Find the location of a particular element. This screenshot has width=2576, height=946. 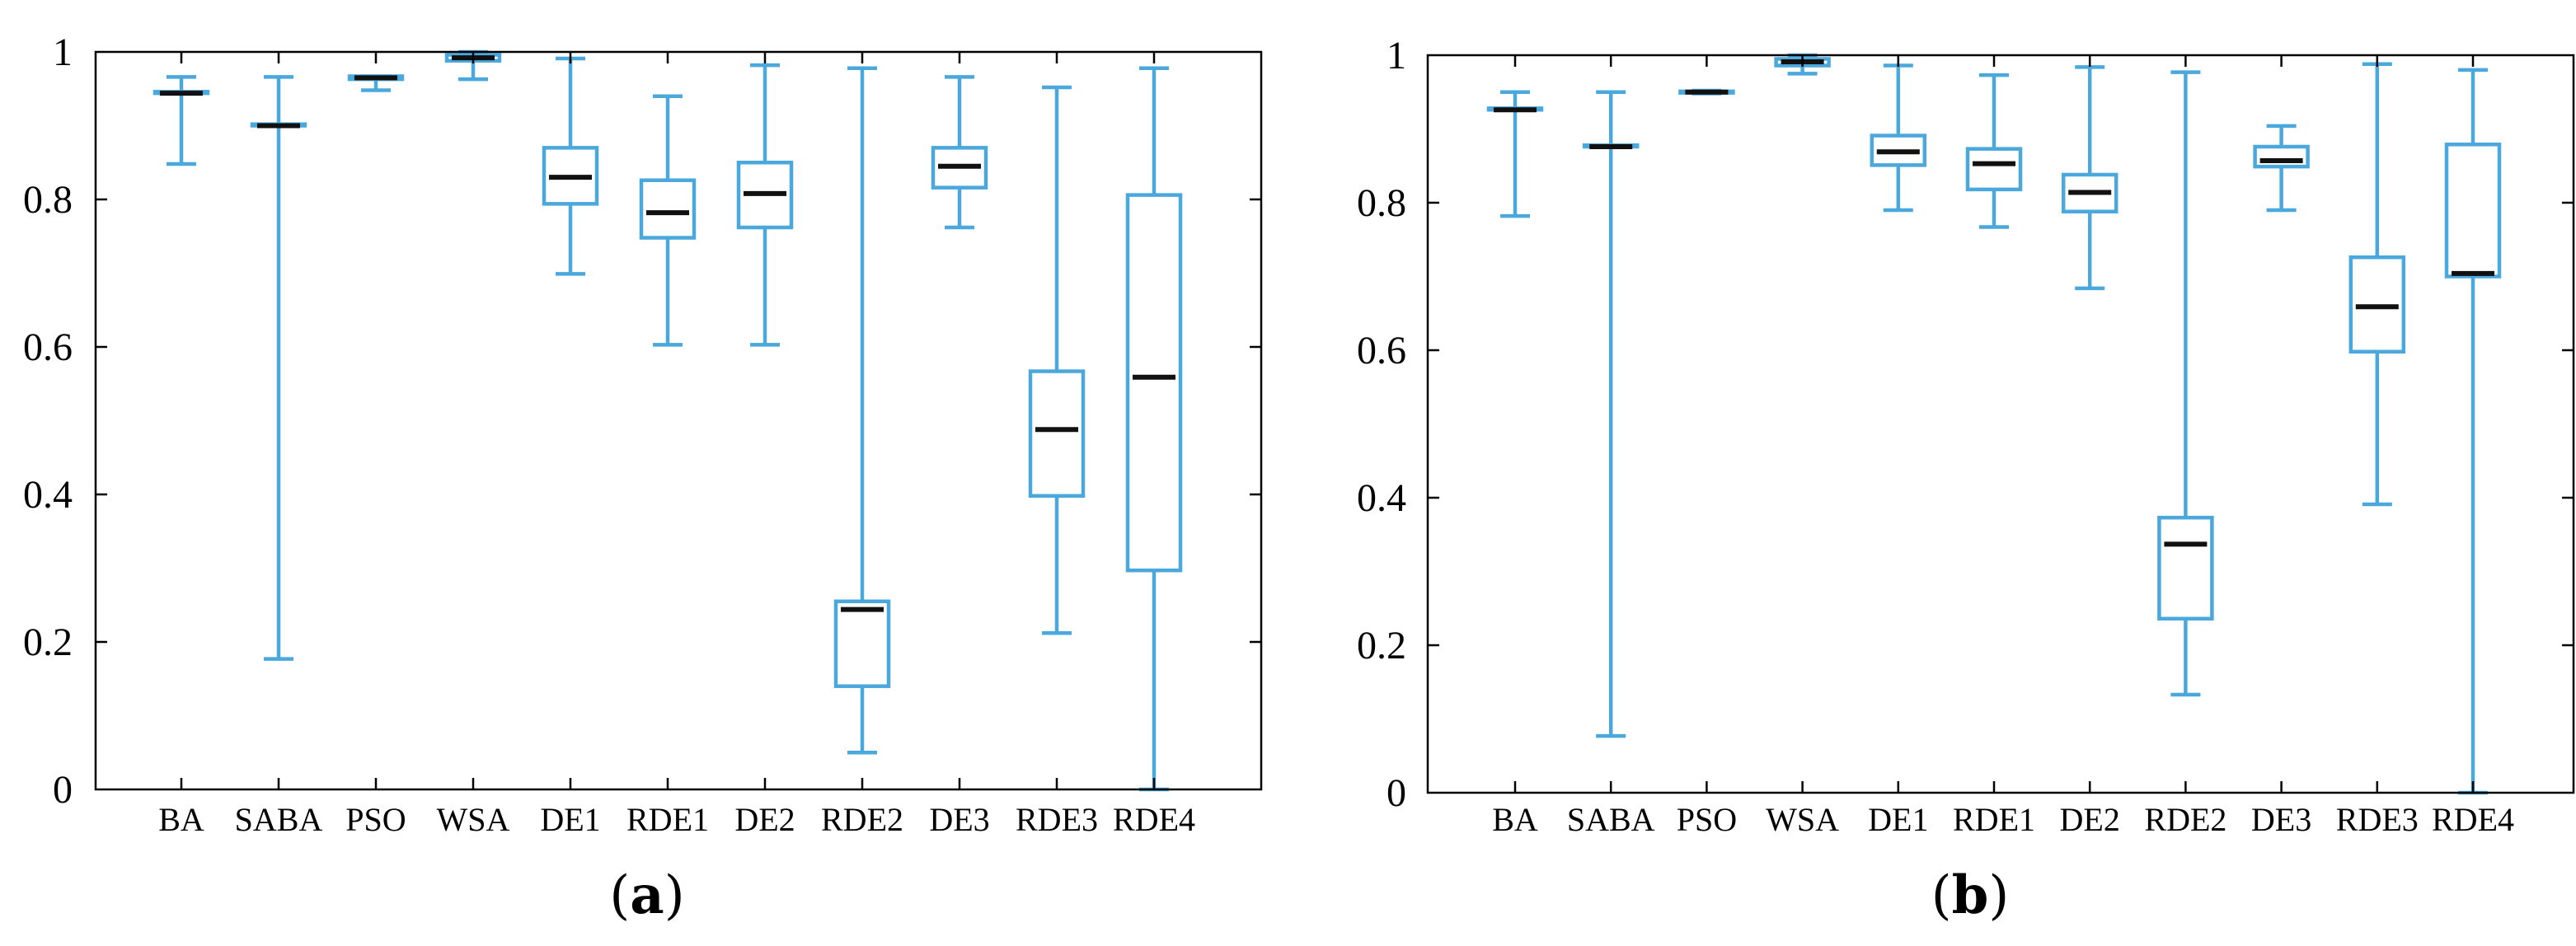

y-tick-label-a-3: 0.6 is located at coordinates (48, 347).